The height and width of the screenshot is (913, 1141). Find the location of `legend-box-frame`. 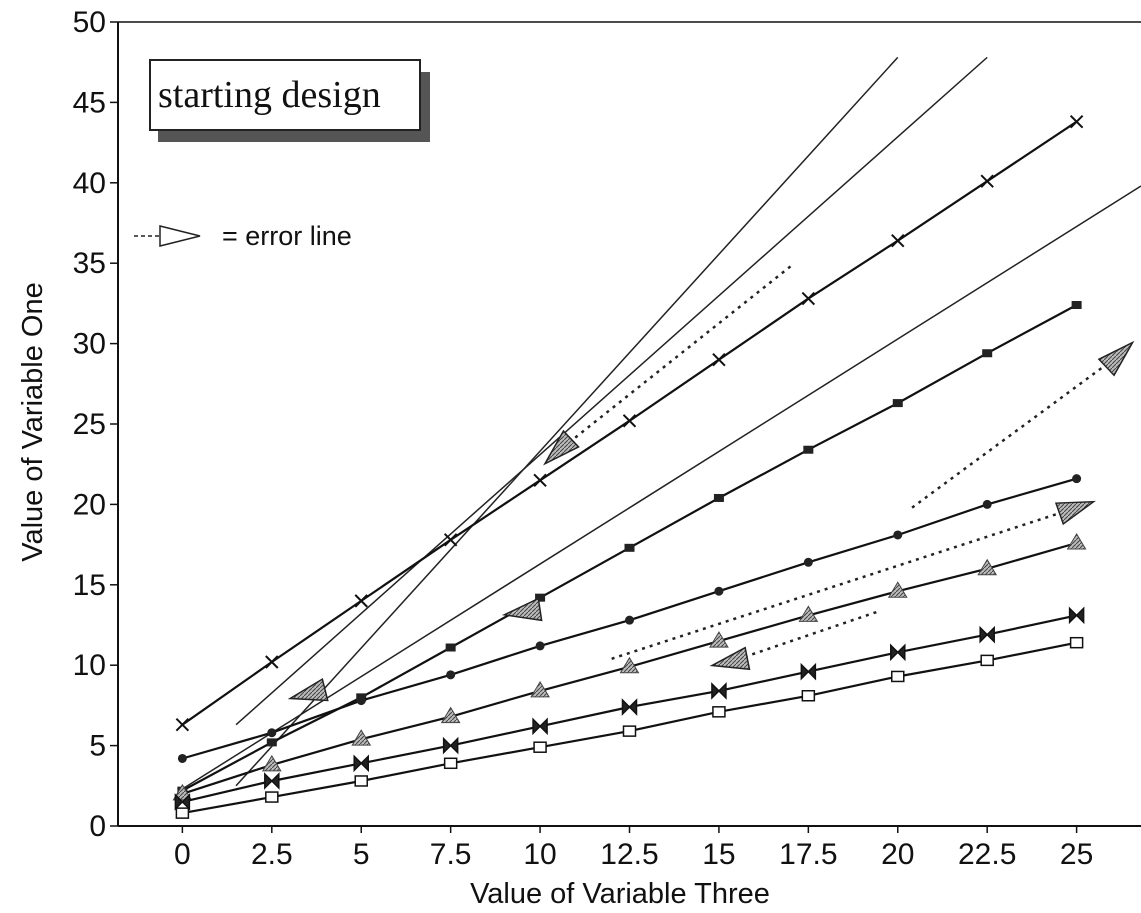

legend-box-frame is located at coordinates (285, 95).